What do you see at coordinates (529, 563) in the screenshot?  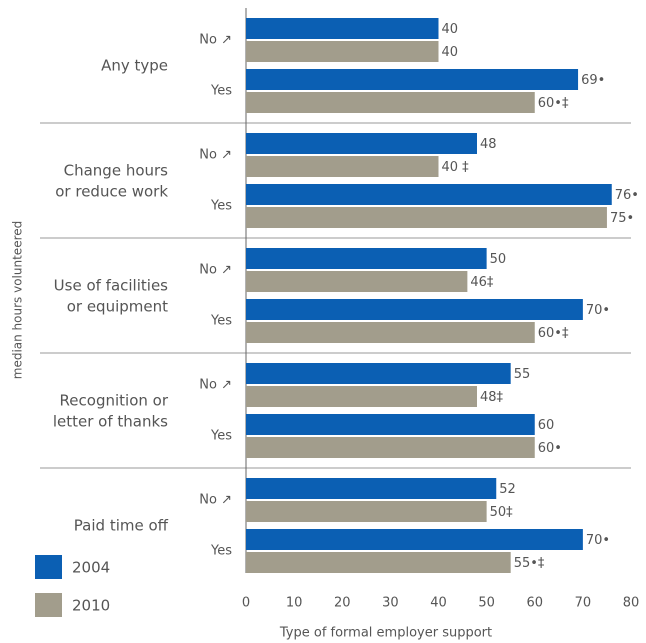 I see `value-label: 55•‡` at bounding box center [529, 563].